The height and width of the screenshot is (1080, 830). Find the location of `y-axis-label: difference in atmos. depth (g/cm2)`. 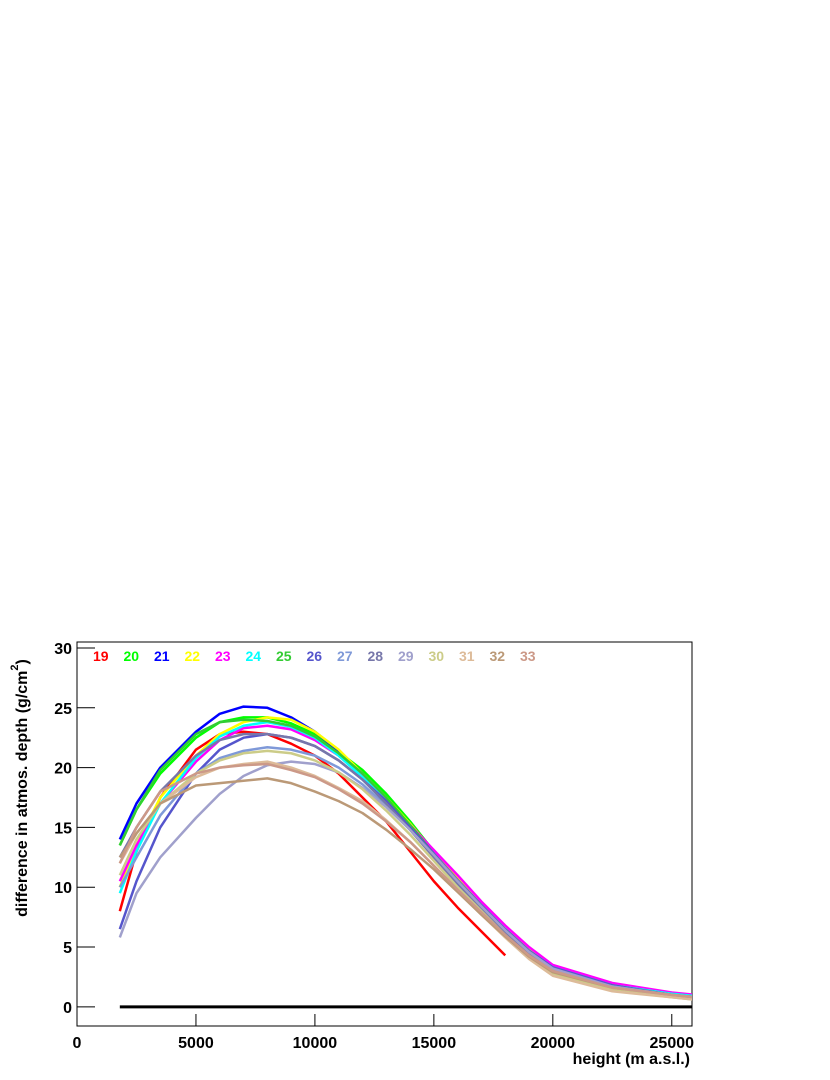

y-axis-label: difference in atmos. depth (g/cm2) is located at coordinates (20, 788).